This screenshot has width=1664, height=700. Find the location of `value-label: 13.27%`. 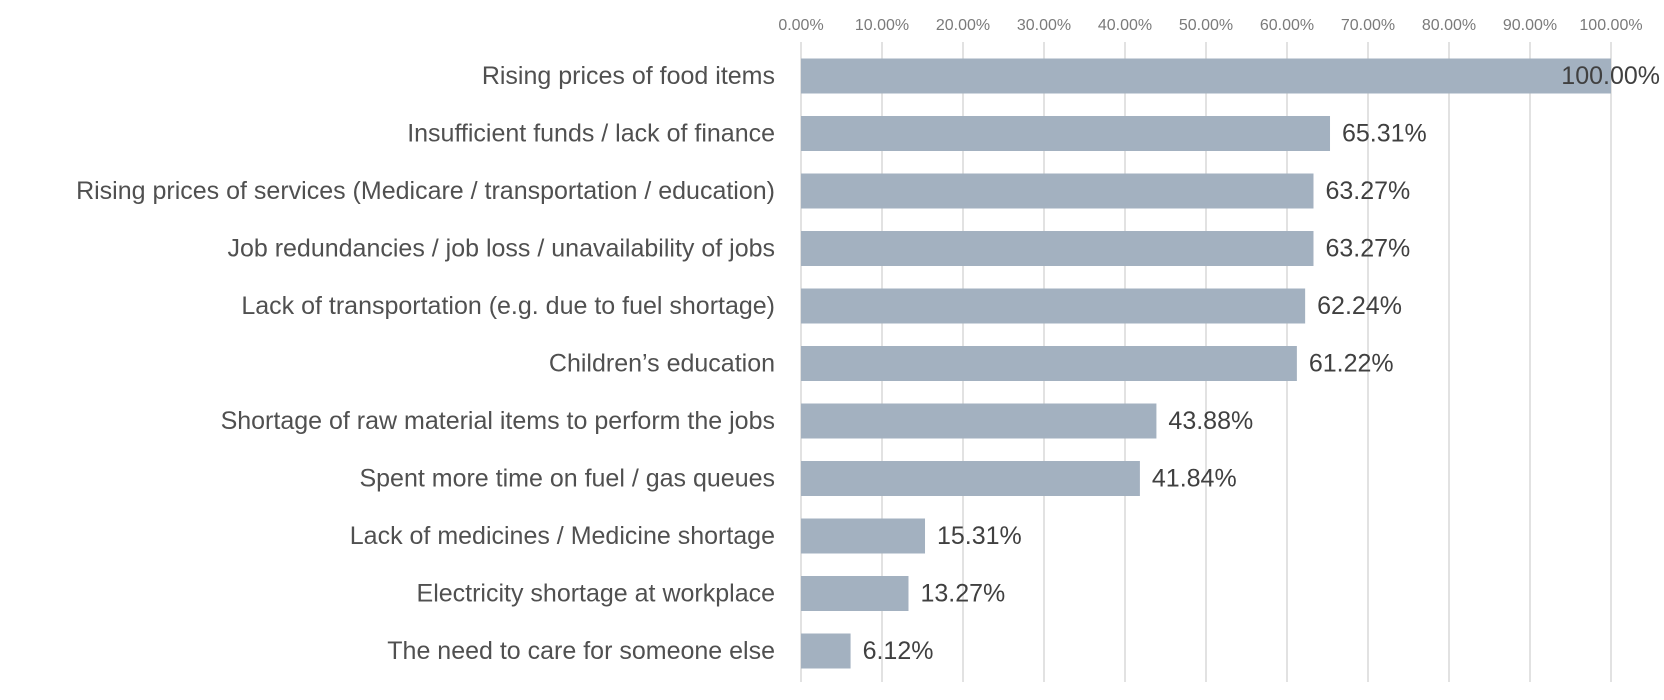

value-label: 13.27% is located at coordinates (962, 594).